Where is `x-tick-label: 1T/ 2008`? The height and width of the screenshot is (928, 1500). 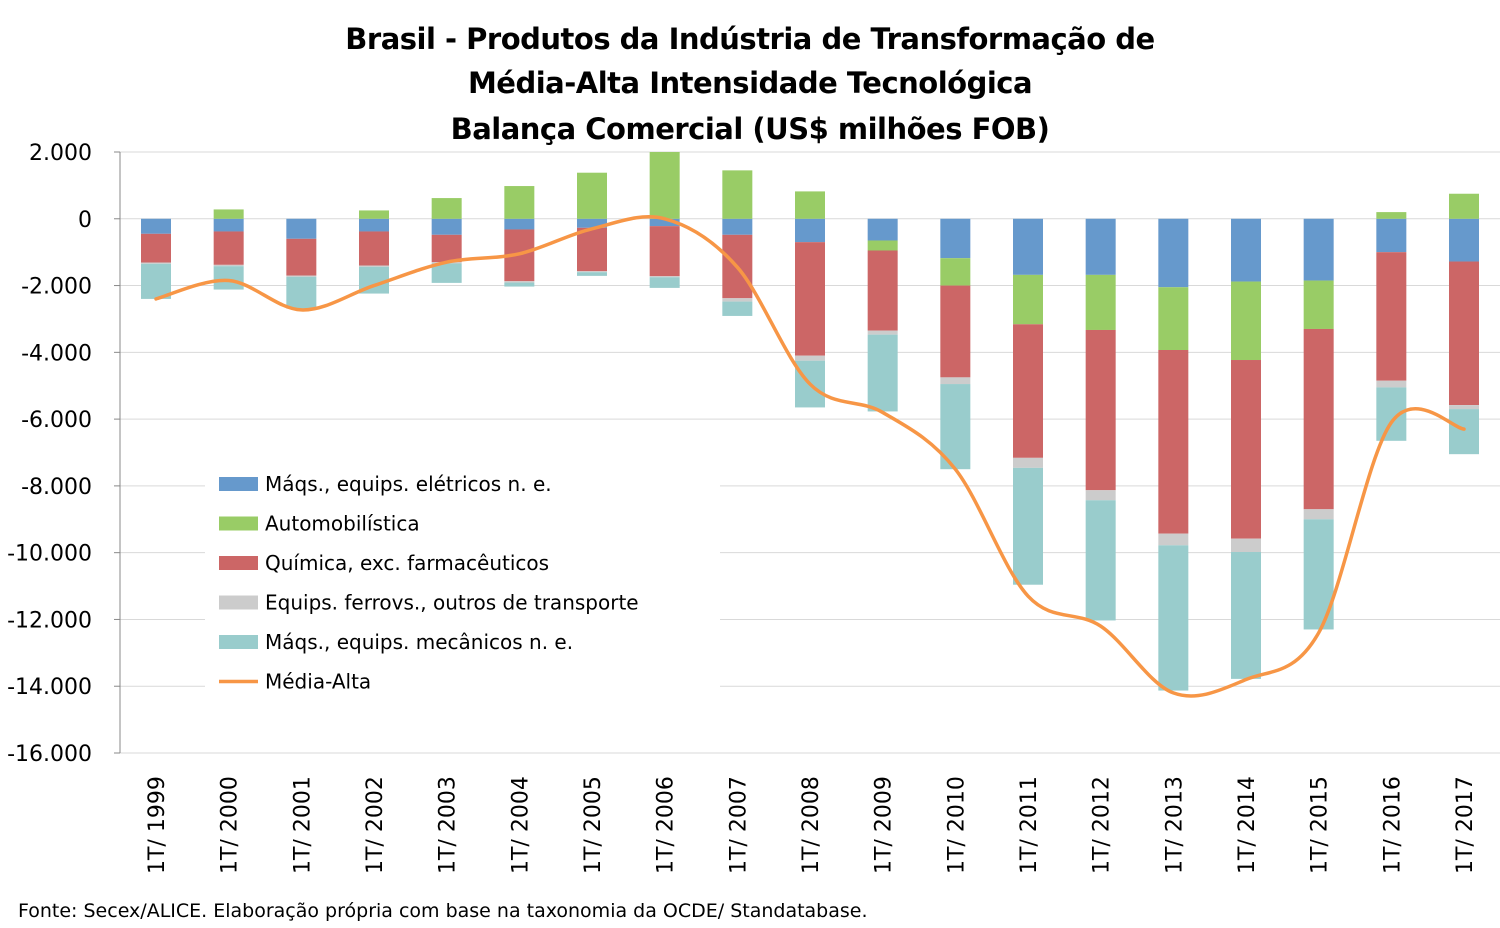
x-tick-label: 1T/ 2008 is located at coordinates (811, 825).